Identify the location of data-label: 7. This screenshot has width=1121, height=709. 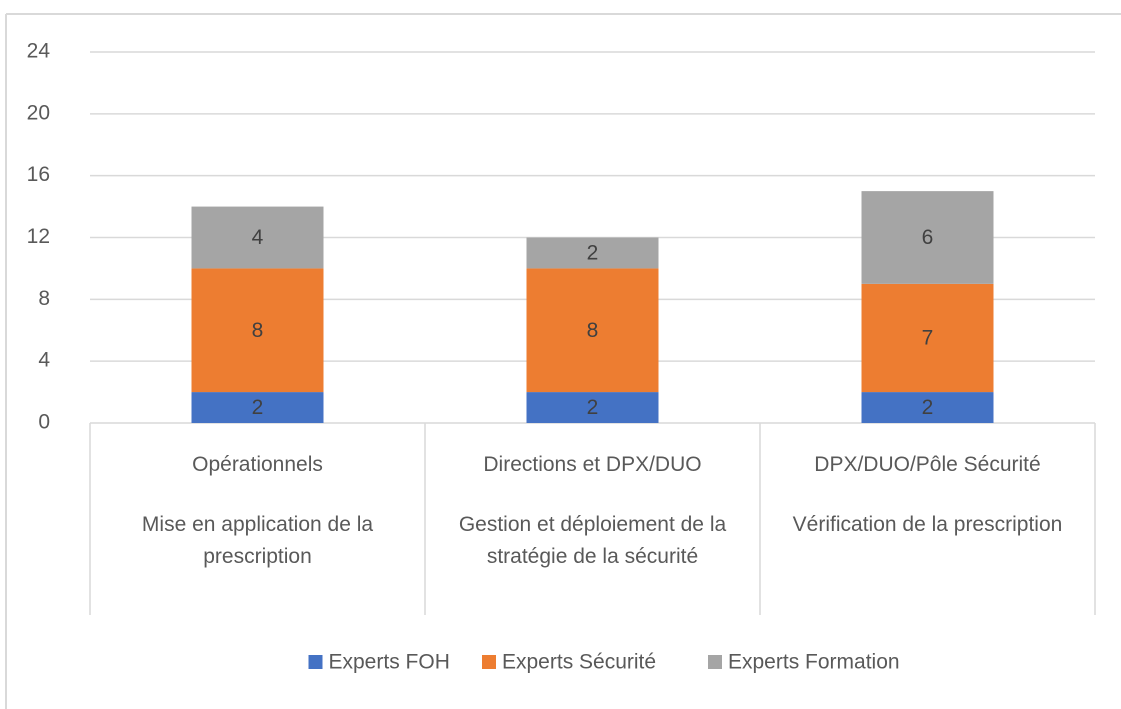
(928, 338).